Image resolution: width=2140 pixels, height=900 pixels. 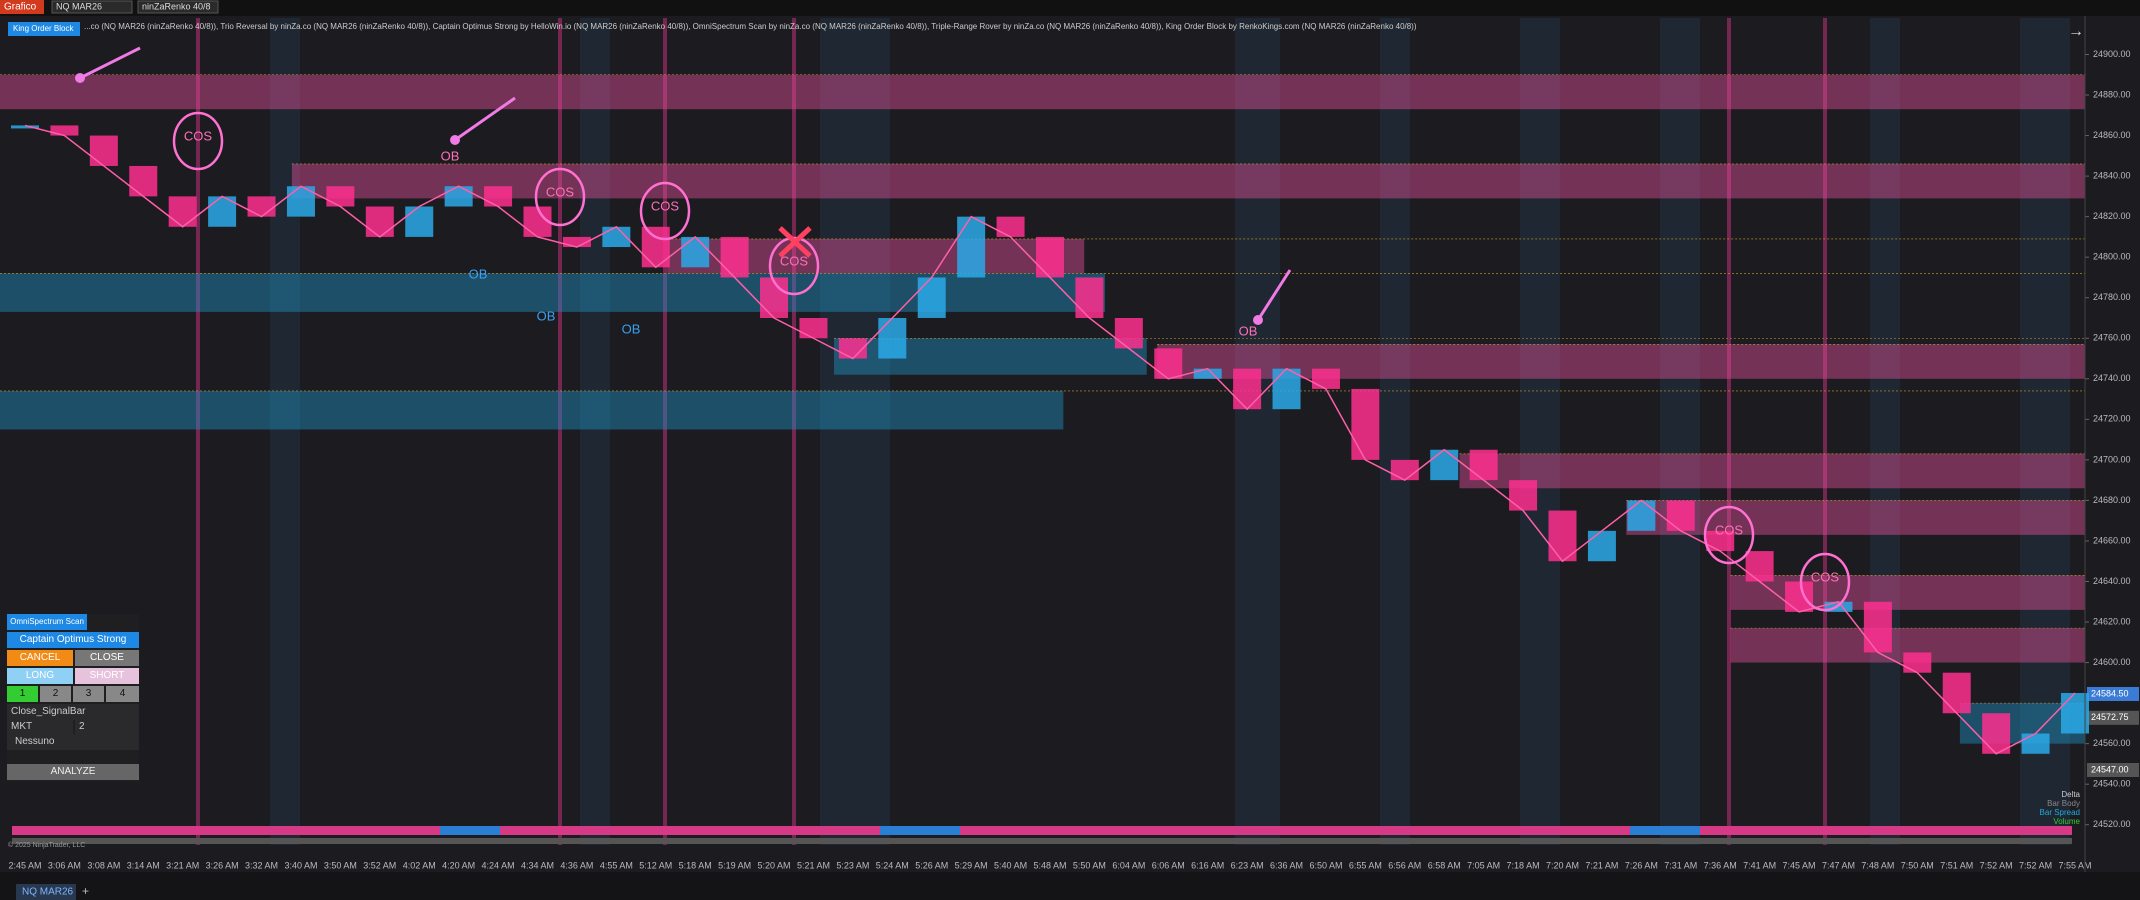 What do you see at coordinates (1680, 865) in the screenshot?
I see `x-tick-label: 7:31 AM` at bounding box center [1680, 865].